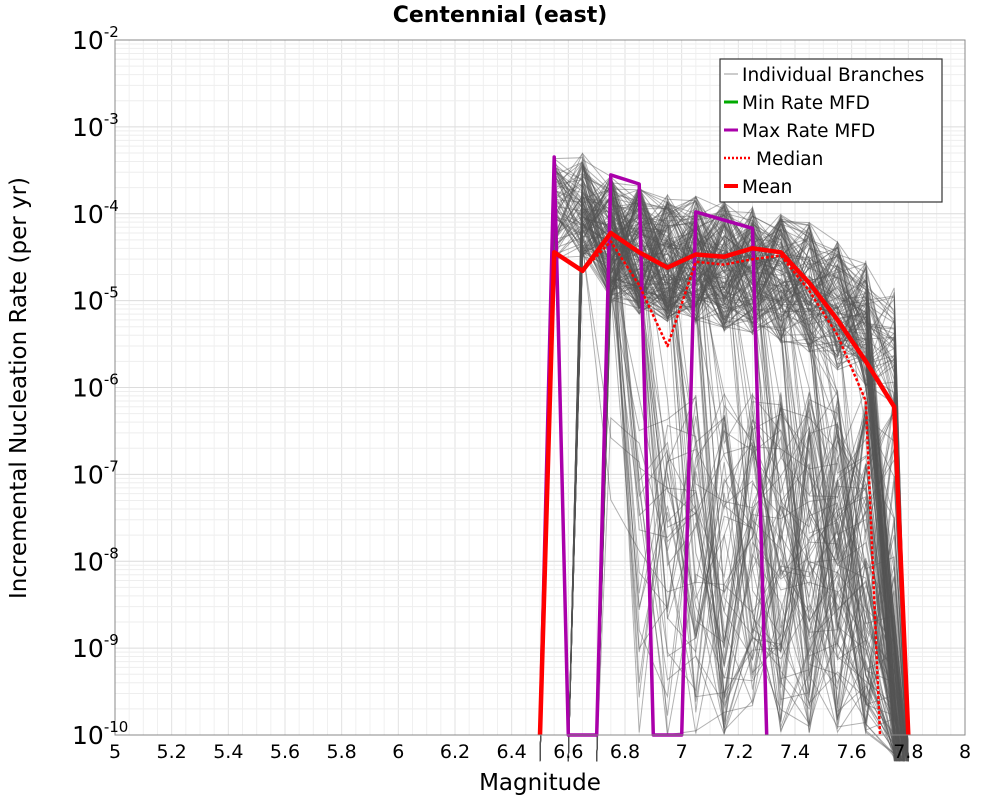 The height and width of the screenshot is (800, 1000). Describe the element at coordinates (455, 752) in the screenshot. I see `x-tick-label: 6.2` at that location.